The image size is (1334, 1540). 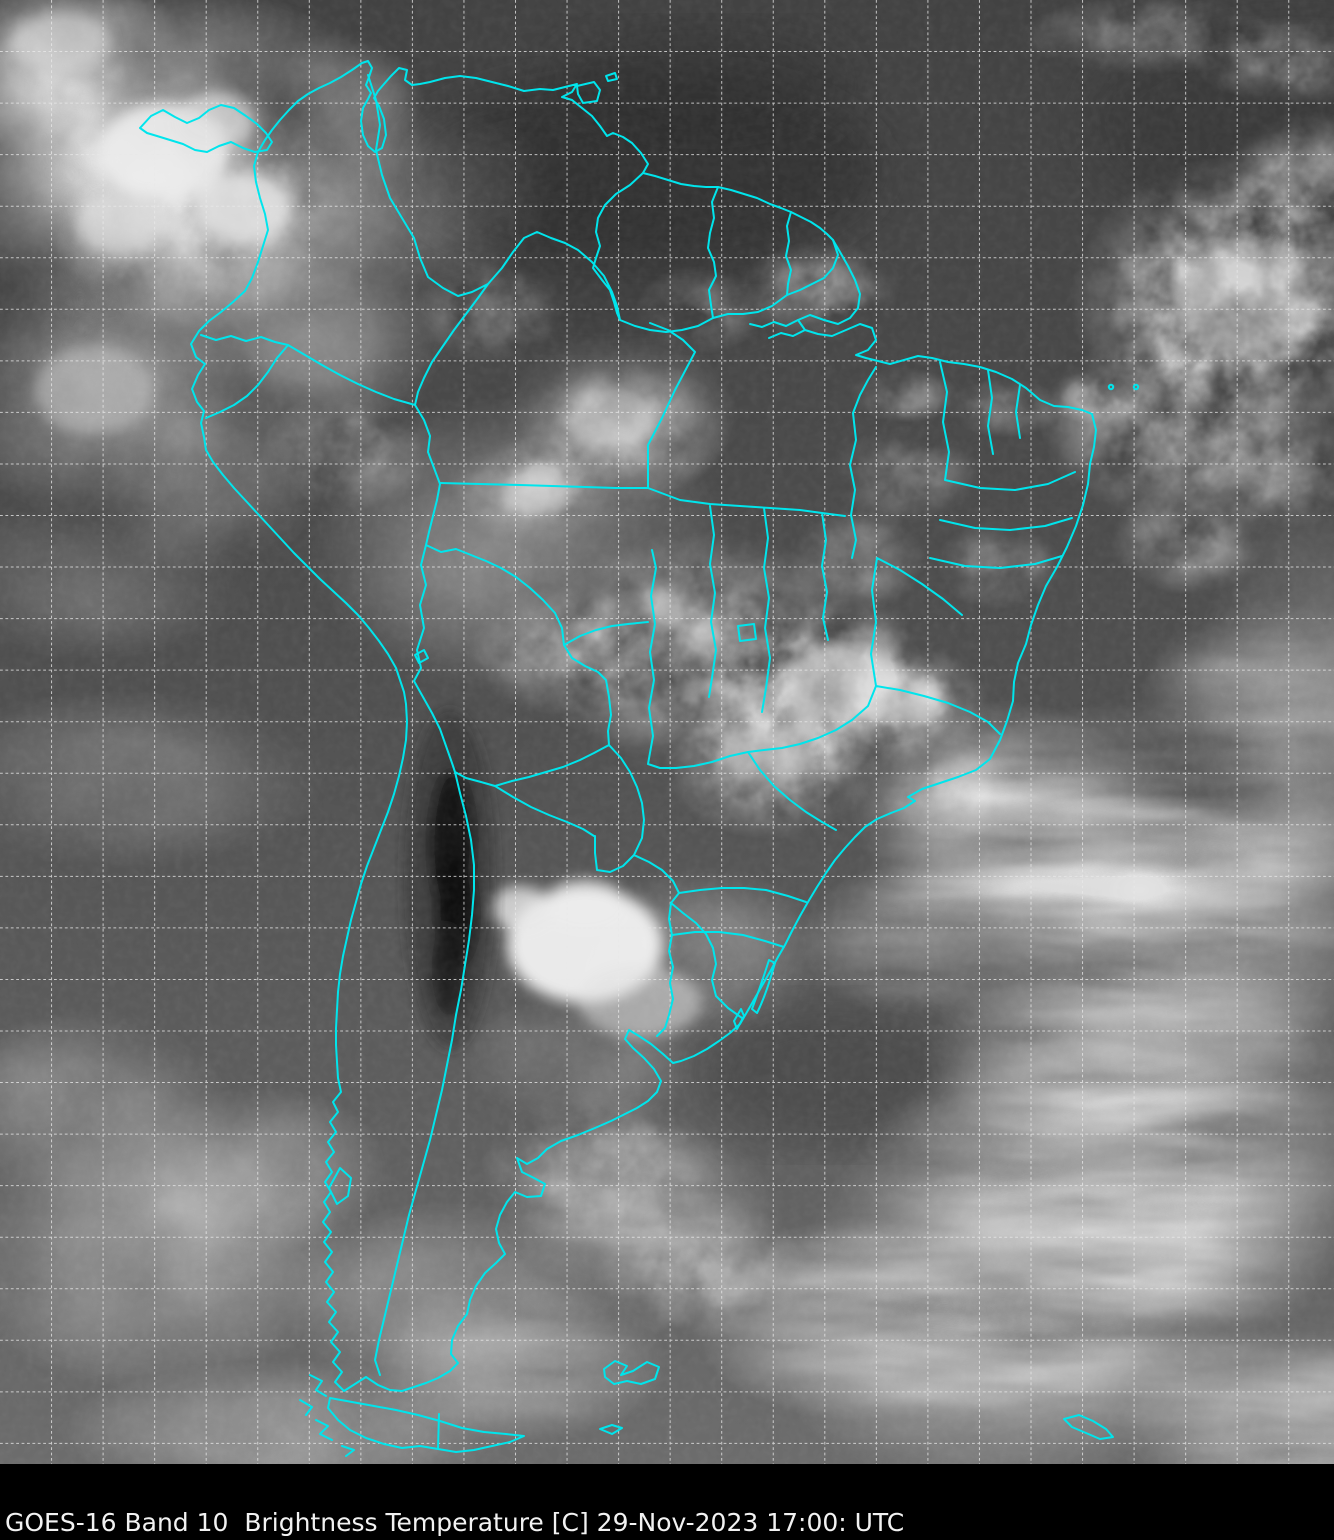 What do you see at coordinates (631, 1372) in the screenshot?
I see `falkland-islands-outline` at bounding box center [631, 1372].